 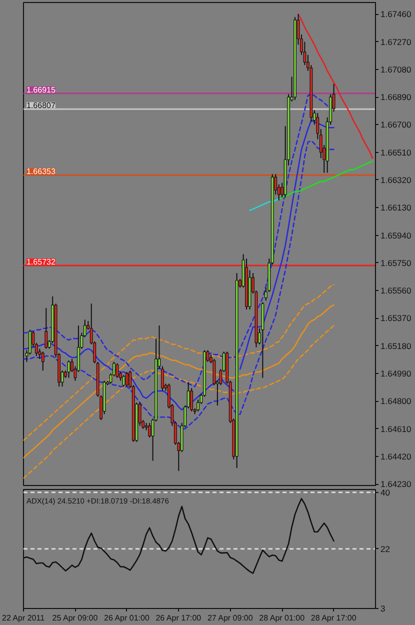 What do you see at coordinates (383, 609) in the screenshot?
I see `y-tick-label: 3` at bounding box center [383, 609].